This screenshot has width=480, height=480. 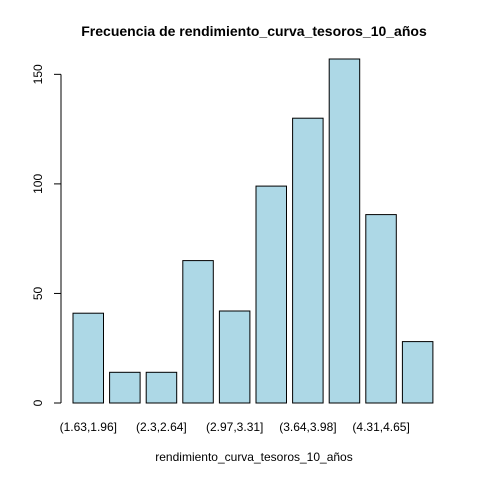 What do you see at coordinates (253, 457) in the screenshot?
I see `x-axis-label: rendimiento_curva_tesoros_10_años` at bounding box center [253, 457].